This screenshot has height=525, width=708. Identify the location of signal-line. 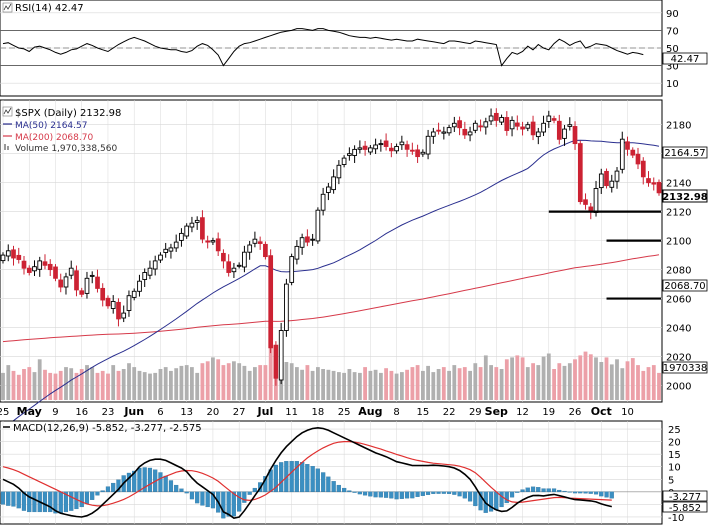
(307, 474).